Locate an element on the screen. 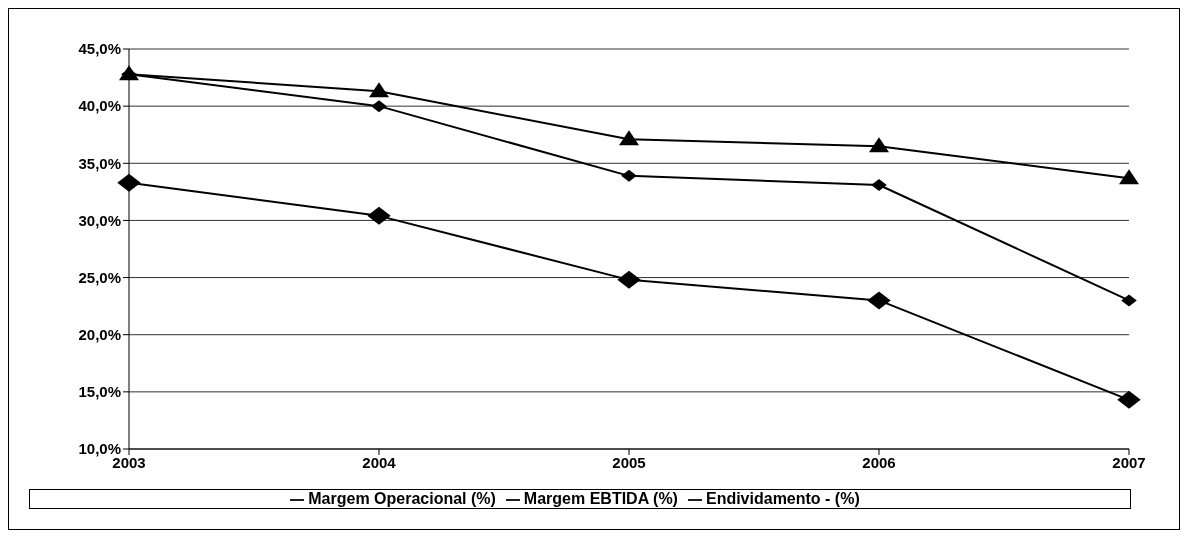  y-tick-label: 45,0% is located at coordinates (99, 49).